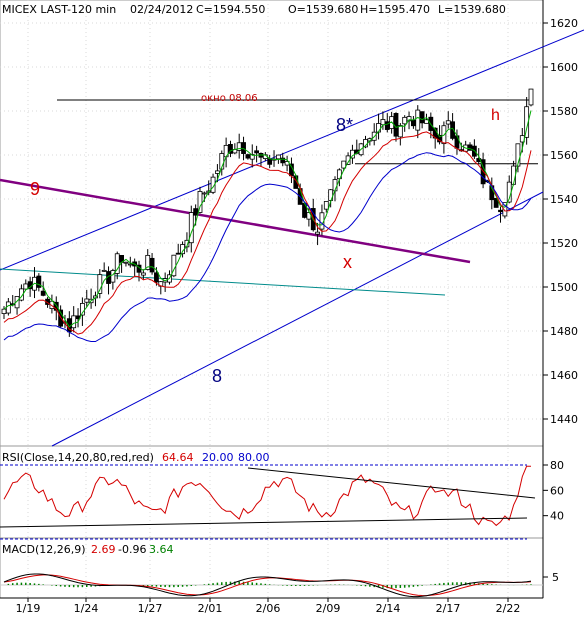 This screenshot has height=618, width=584. I want to click on x-tick-label: 2/06, so click(268, 608).